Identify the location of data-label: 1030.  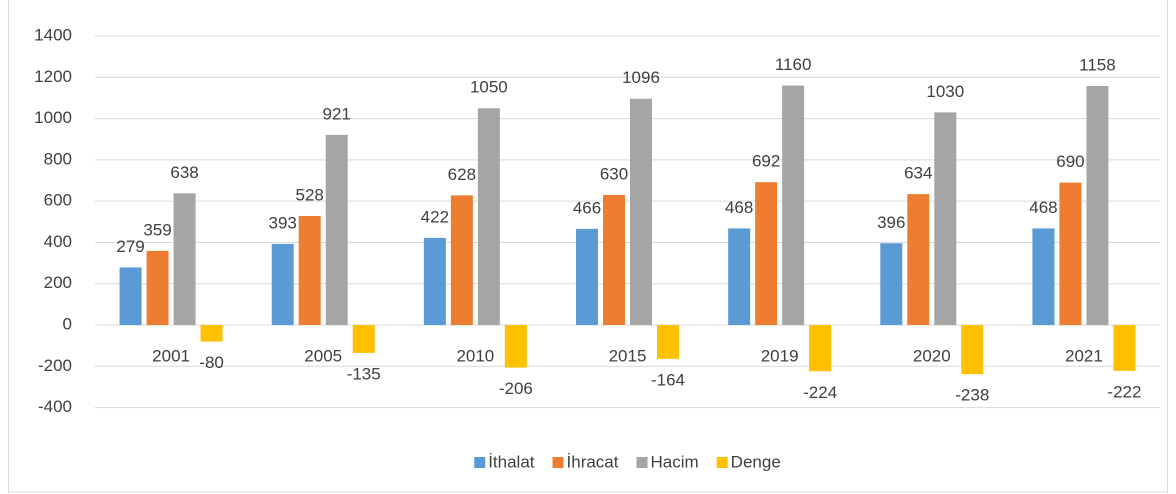
(945, 91).